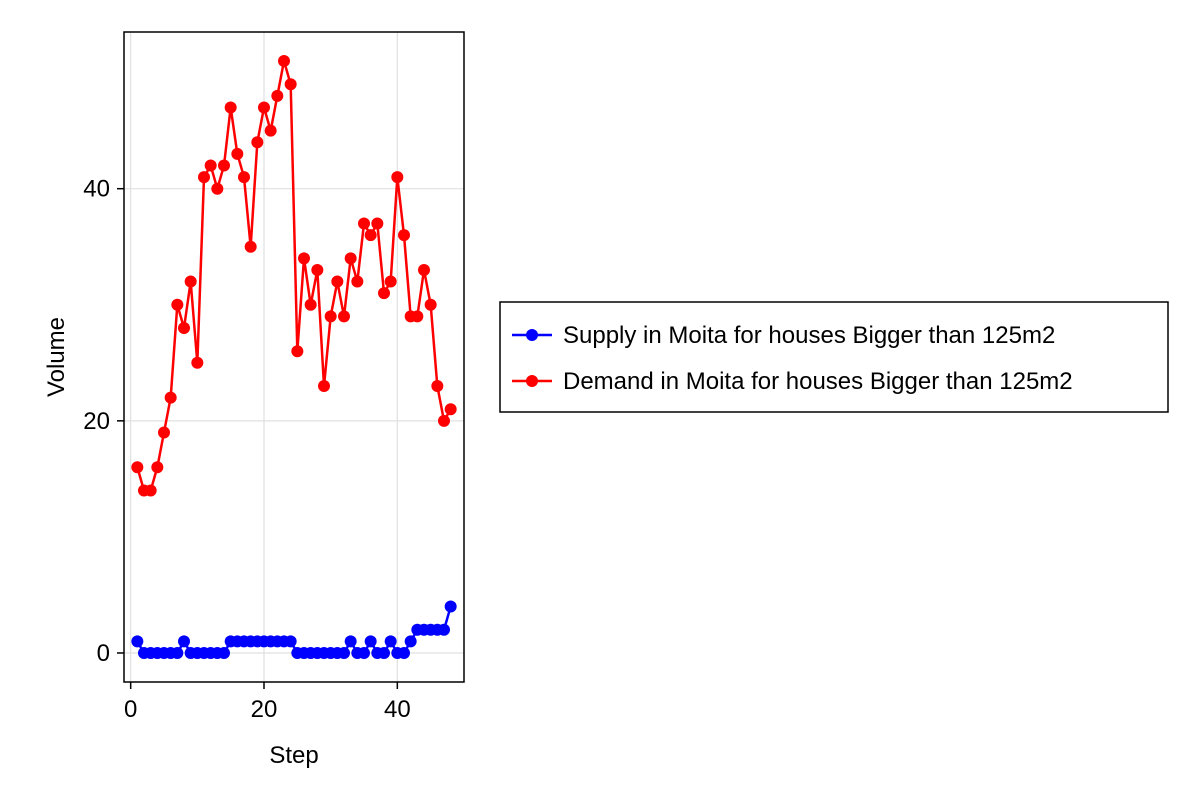  I want to click on x-axis-title: Step, so click(293, 755).